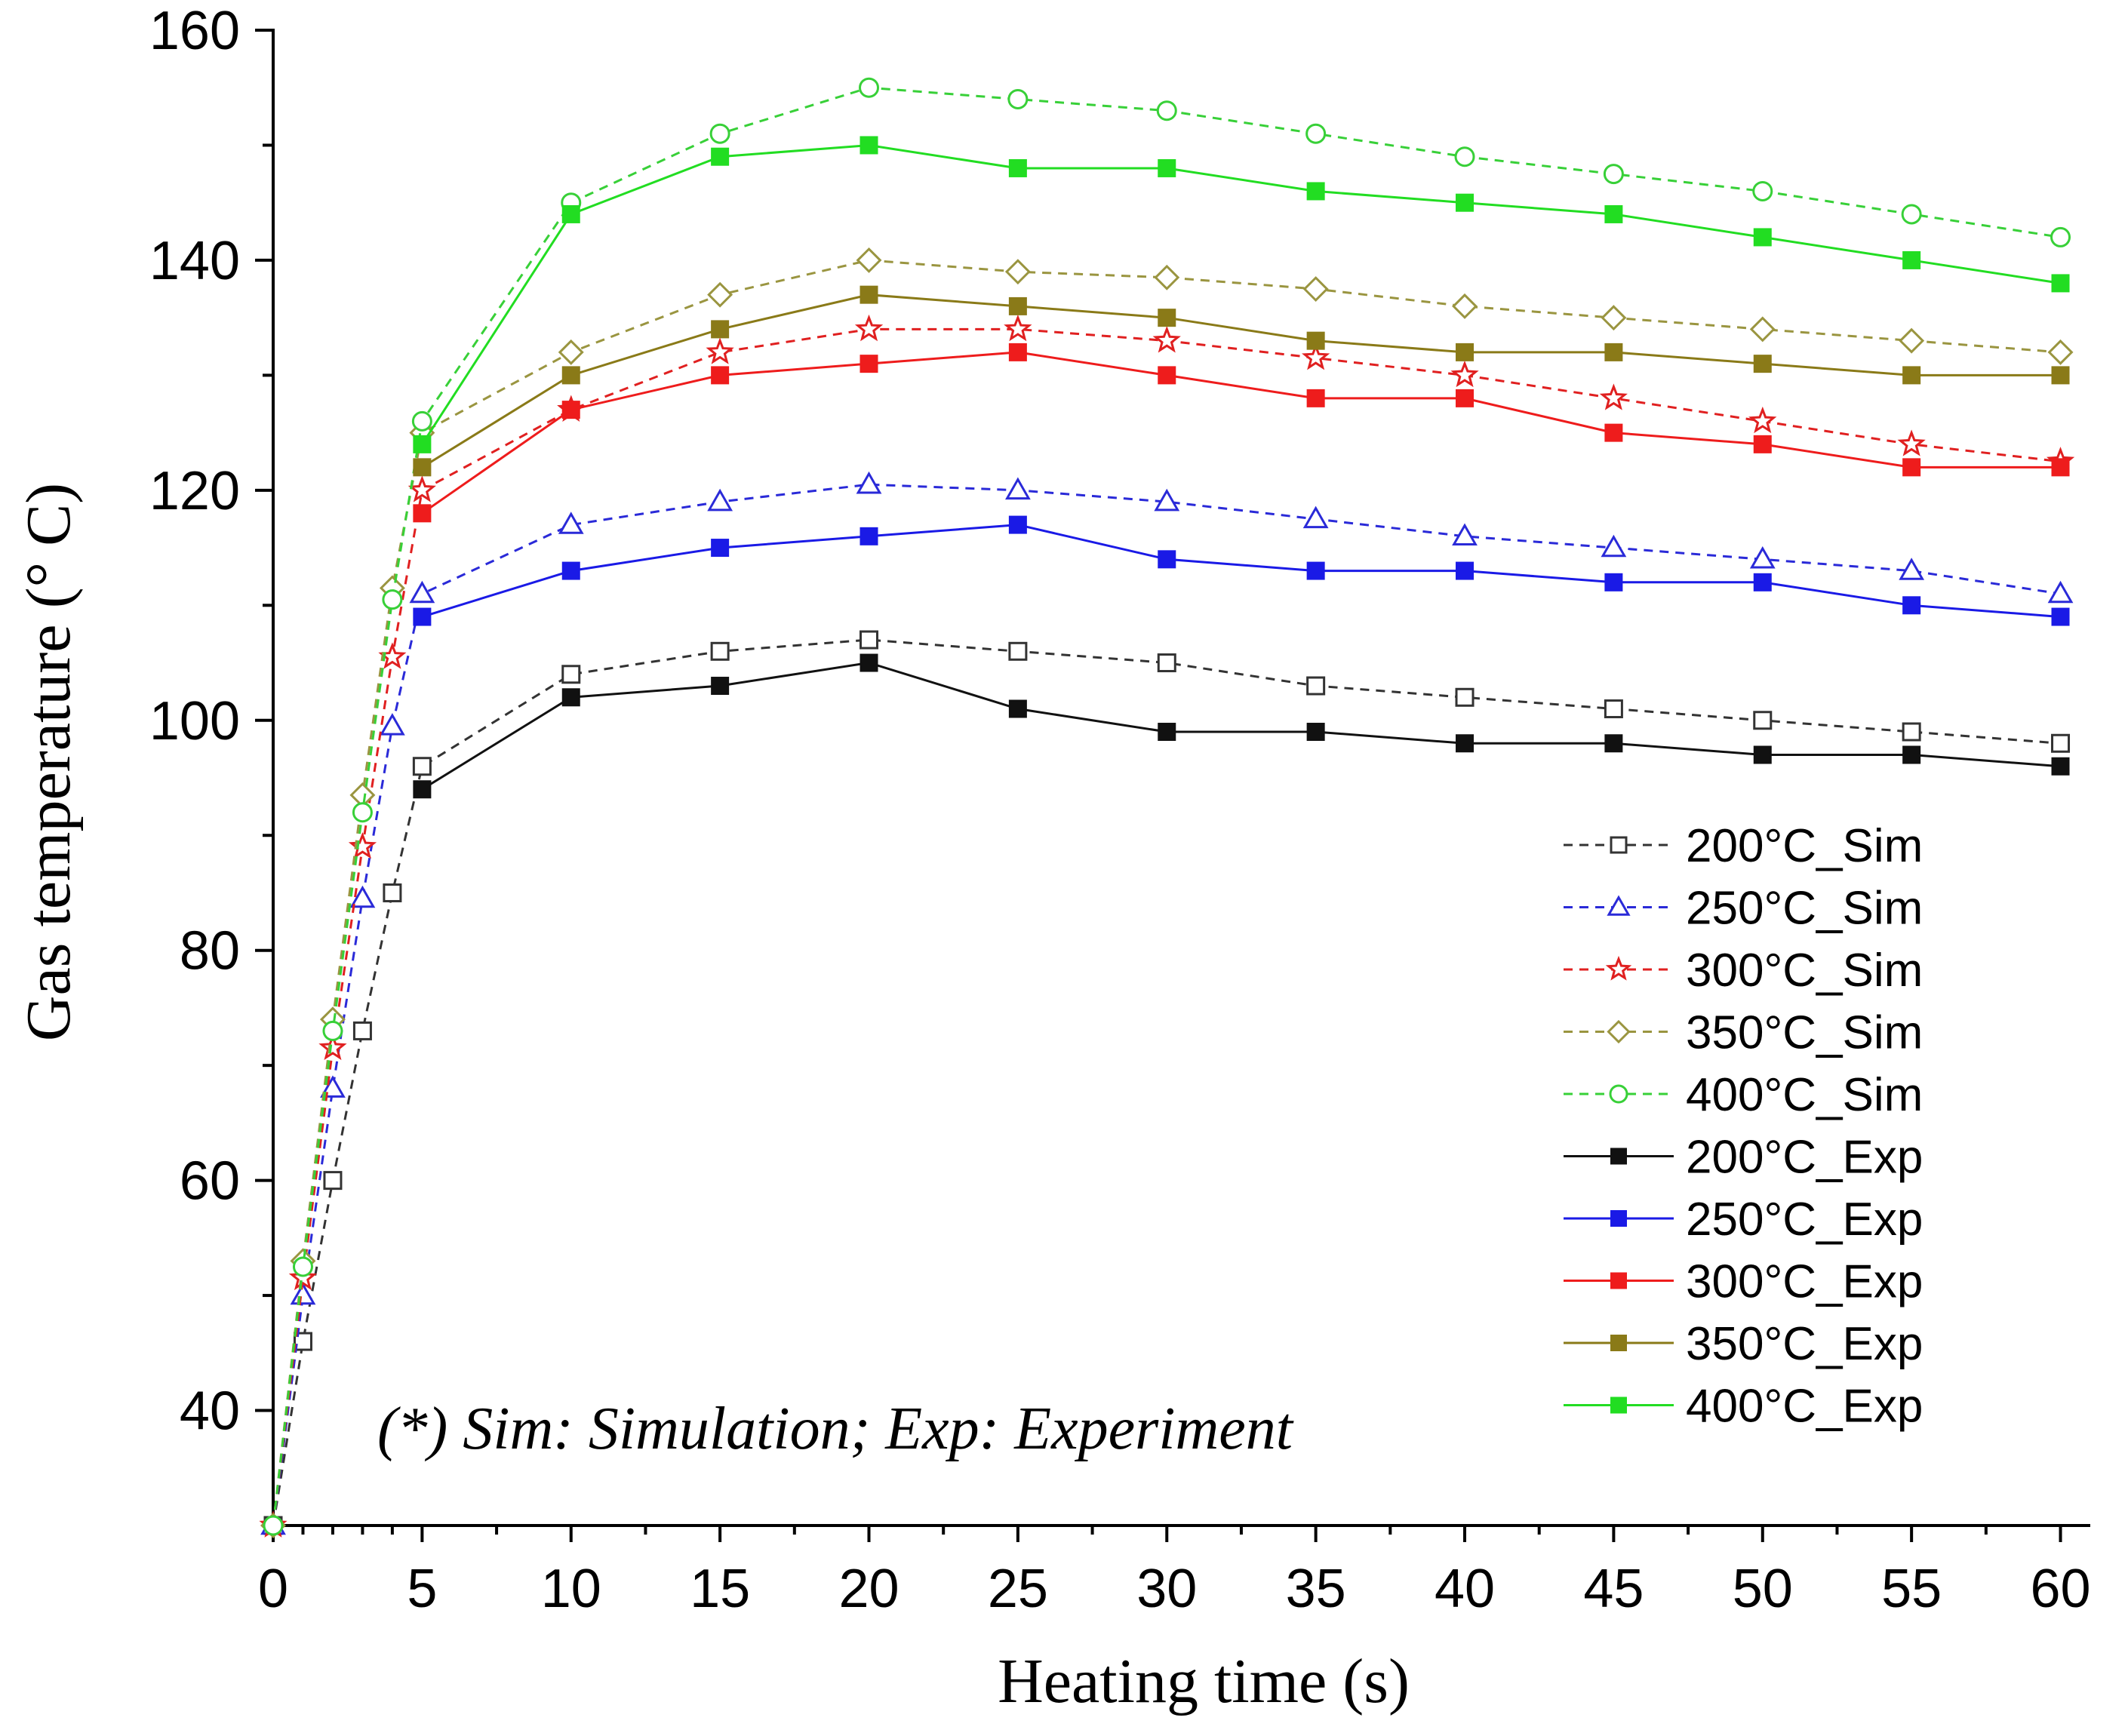  Describe the element at coordinates (1763, 1589) in the screenshot. I see `x-tick-label: 50` at that location.